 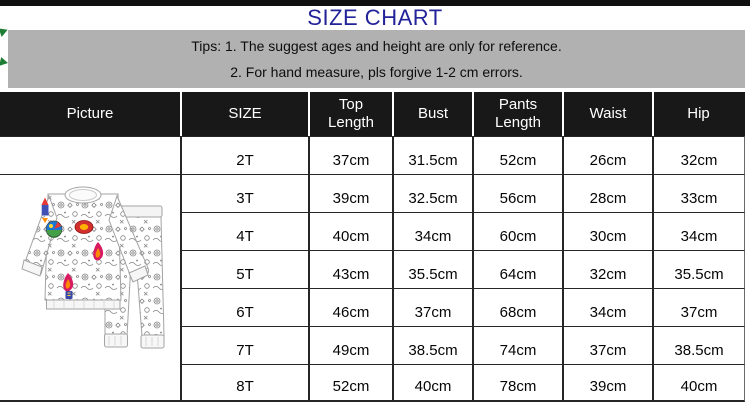 What do you see at coordinates (607, 155) in the screenshot?
I see `cell-waist: 26cm` at bounding box center [607, 155].